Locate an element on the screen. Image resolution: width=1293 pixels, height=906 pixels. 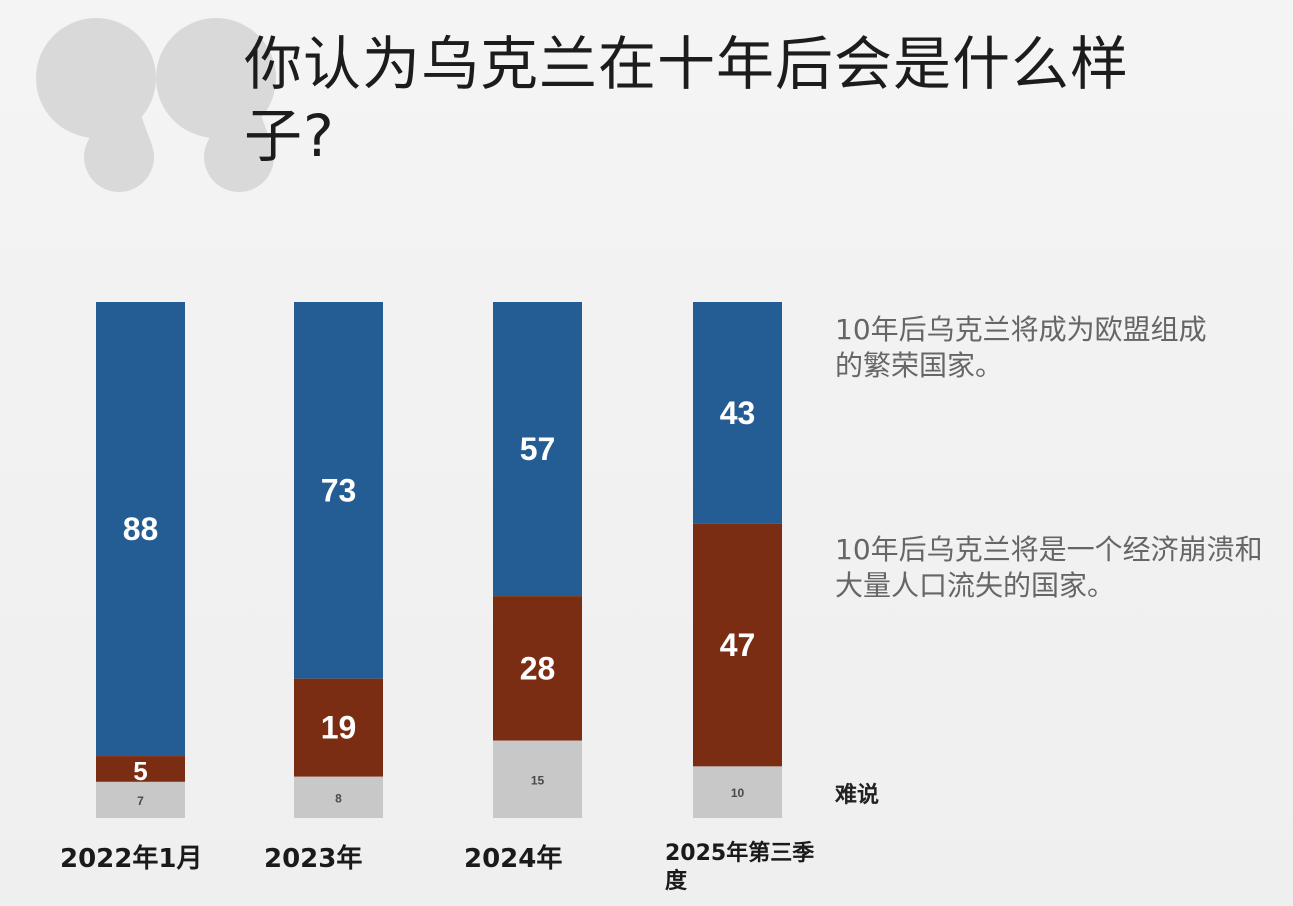
x-label-2024: 2024年 is located at coordinates (513, 859).